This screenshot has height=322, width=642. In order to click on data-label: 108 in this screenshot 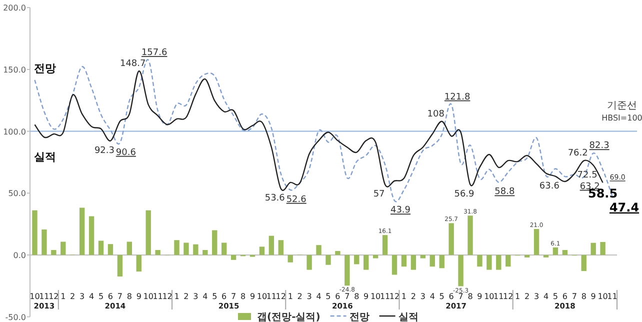, I will do `click(436, 114)`.